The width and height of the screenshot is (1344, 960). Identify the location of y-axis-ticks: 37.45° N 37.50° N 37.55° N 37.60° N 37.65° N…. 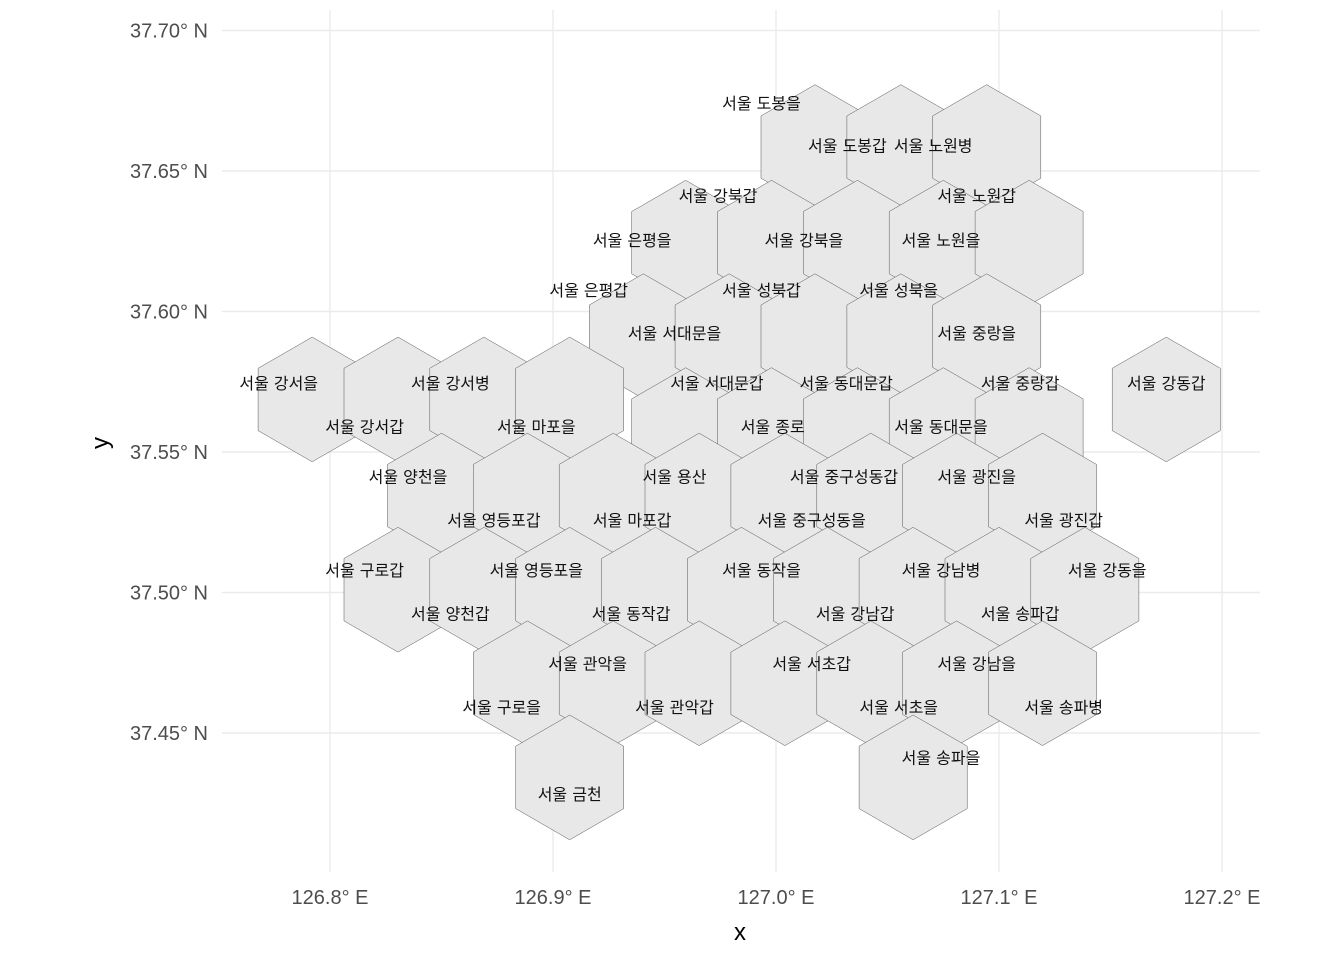
(169, 383).